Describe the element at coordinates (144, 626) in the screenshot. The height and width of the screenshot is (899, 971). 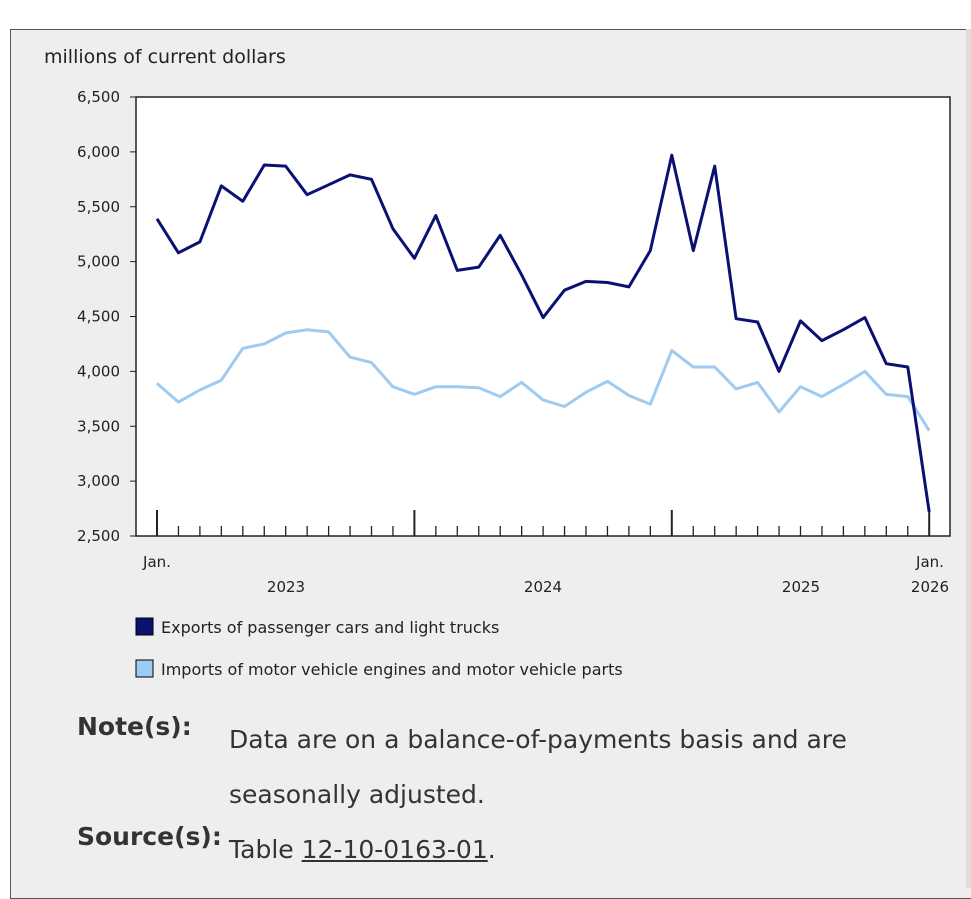
I see `legend-swatch-exports` at that location.